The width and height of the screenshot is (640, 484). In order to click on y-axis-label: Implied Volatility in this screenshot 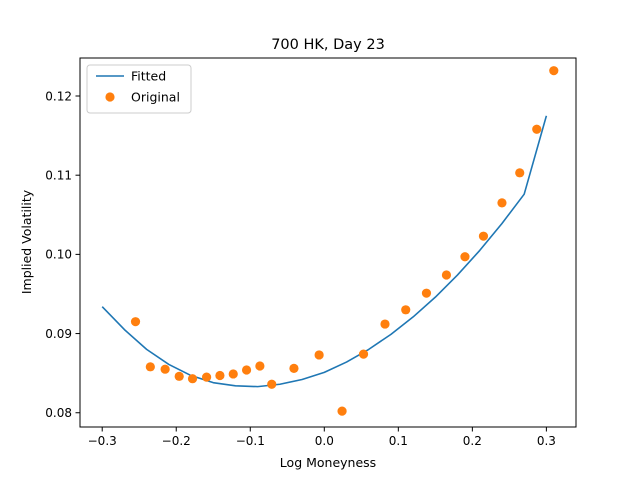, I will do `click(26, 241)`.